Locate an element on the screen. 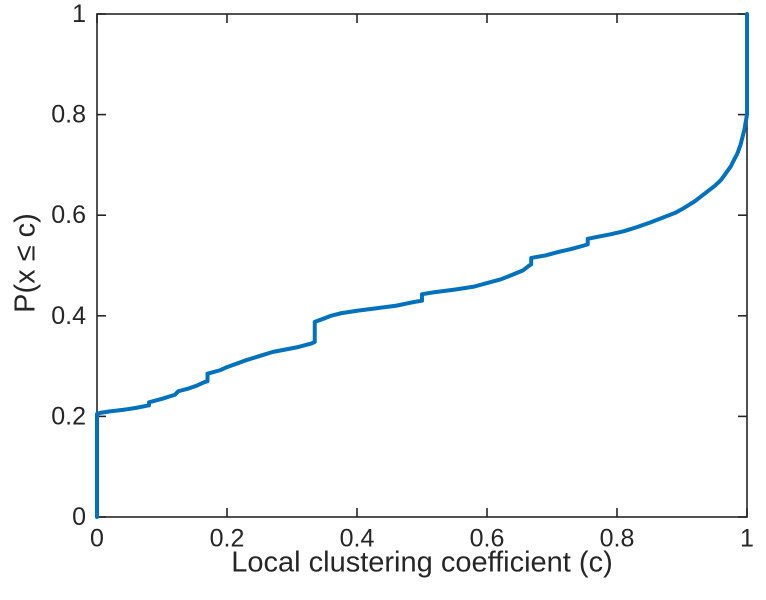  x-tick-label: 0.2 is located at coordinates (227, 539).